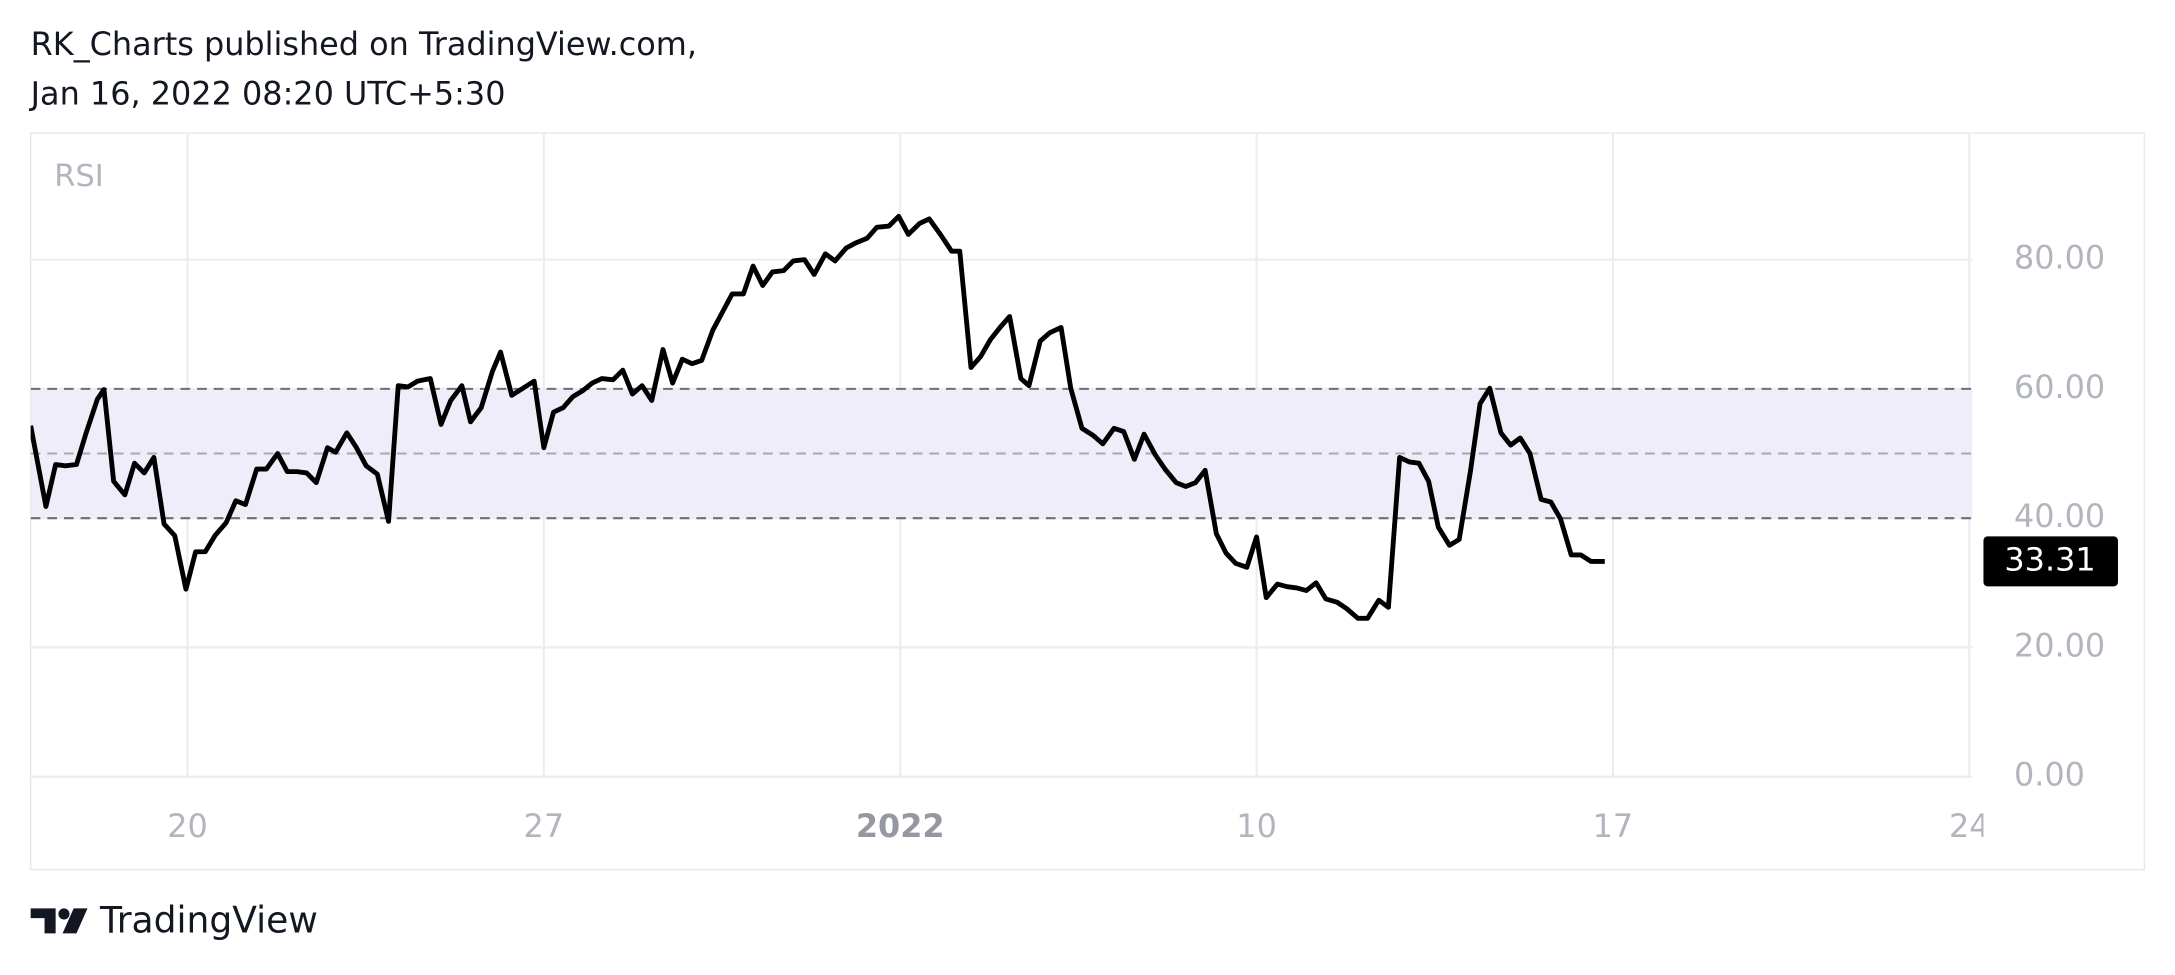  I want to click on logo-dot, so click(64, 914).